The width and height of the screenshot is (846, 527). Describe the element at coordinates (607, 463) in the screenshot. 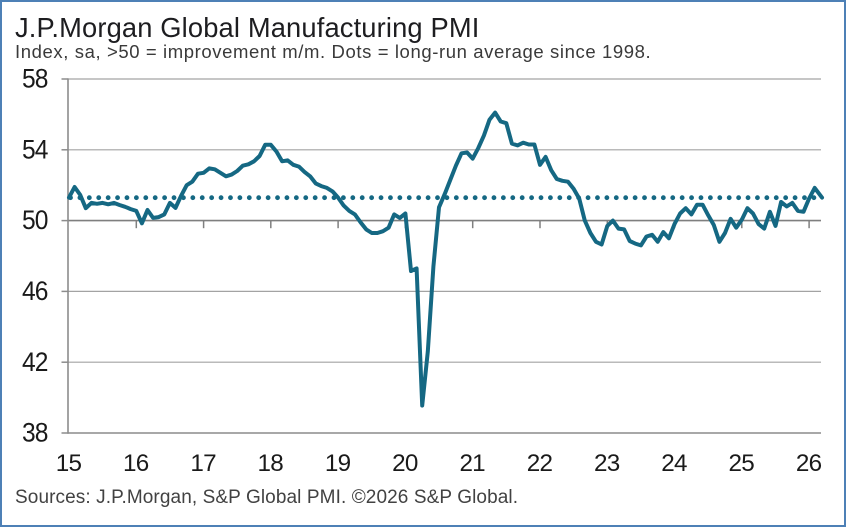

I see `svg-text: 23` at that location.